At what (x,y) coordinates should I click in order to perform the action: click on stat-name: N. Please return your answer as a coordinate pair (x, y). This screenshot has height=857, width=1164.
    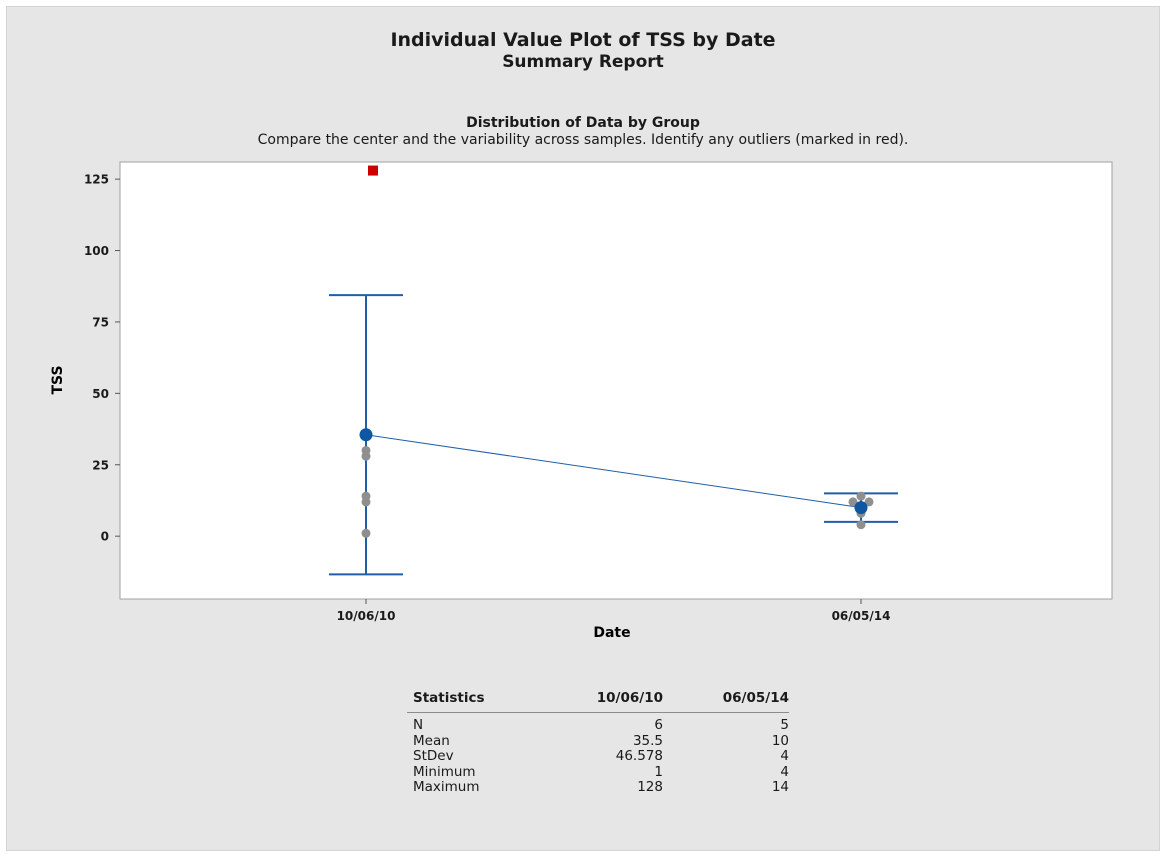
    Looking at the image, I should click on (418, 725).